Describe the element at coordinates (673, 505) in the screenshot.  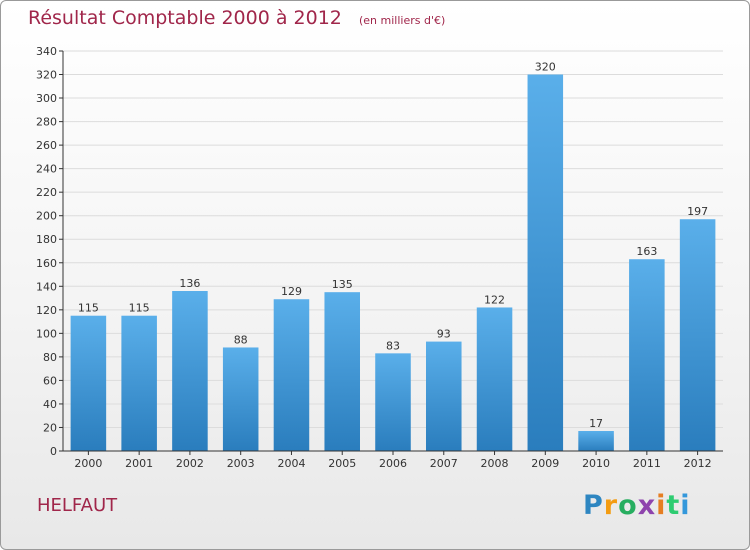
I see `logo-letter-5: t` at that location.